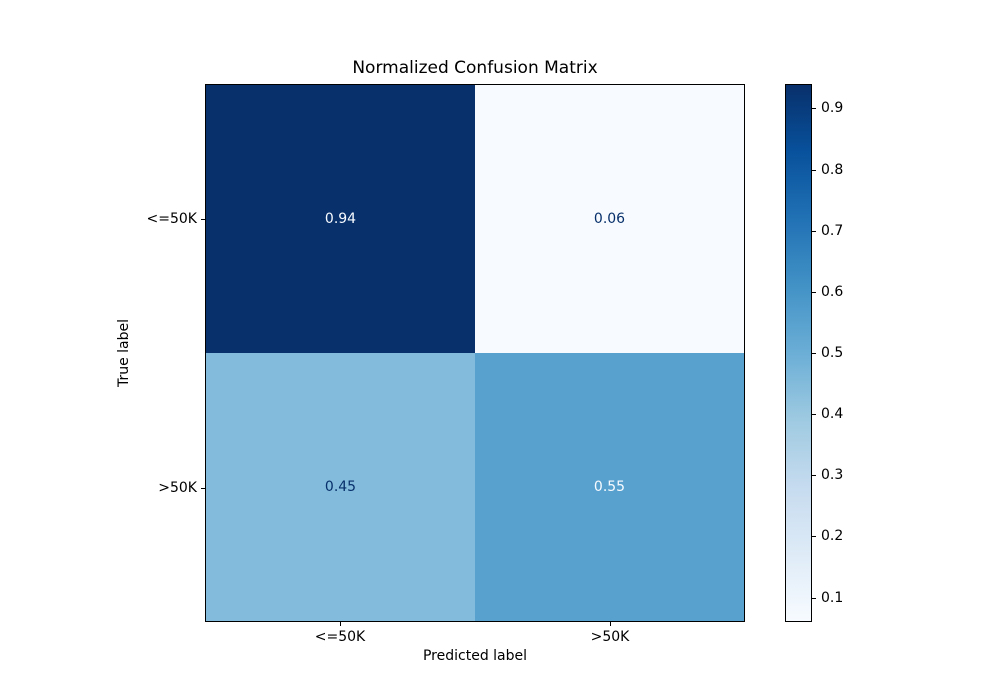 The image size is (1000, 700). I want to click on colorbar-tick-label-1: 0.8, so click(832, 170).